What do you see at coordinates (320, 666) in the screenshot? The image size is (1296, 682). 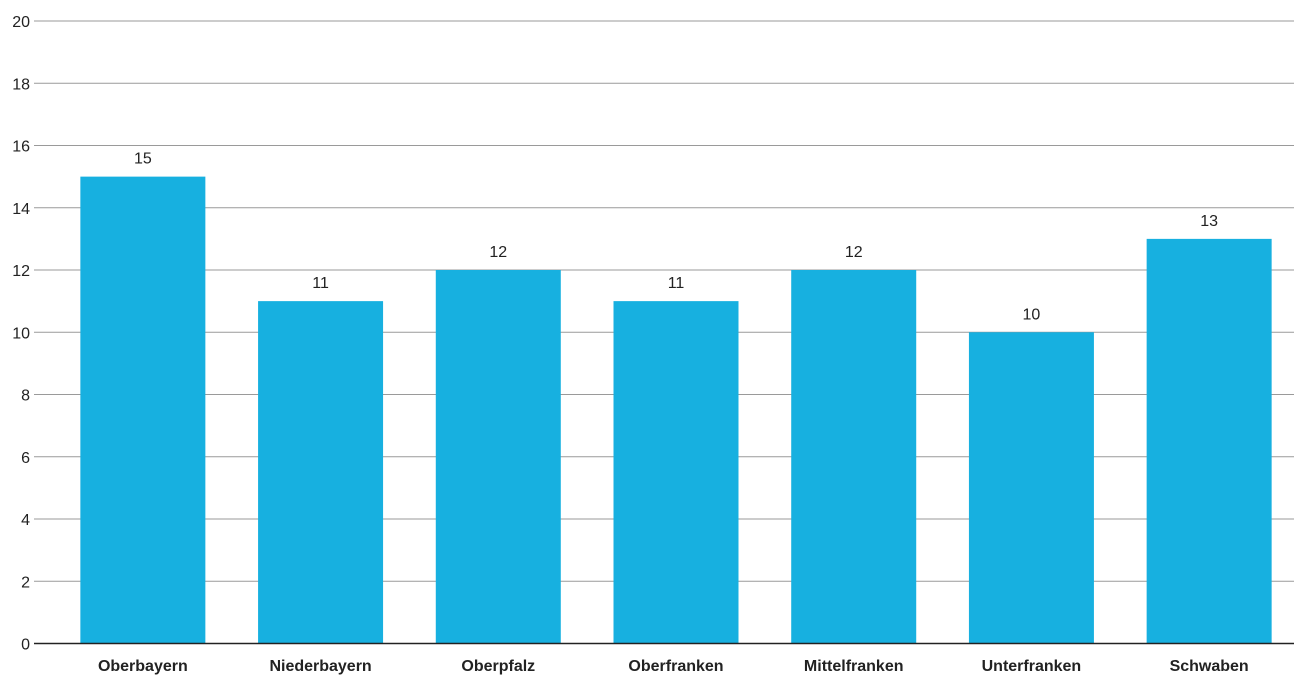 I see `x-tick-label: Niederbayern` at bounding box center [320, 666].